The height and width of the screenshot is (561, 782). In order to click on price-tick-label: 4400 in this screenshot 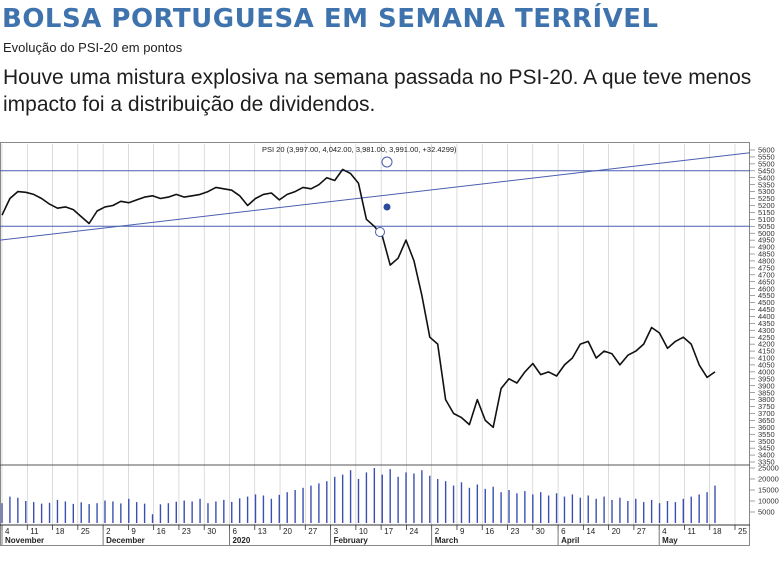, I will do `click(766, 316)`.